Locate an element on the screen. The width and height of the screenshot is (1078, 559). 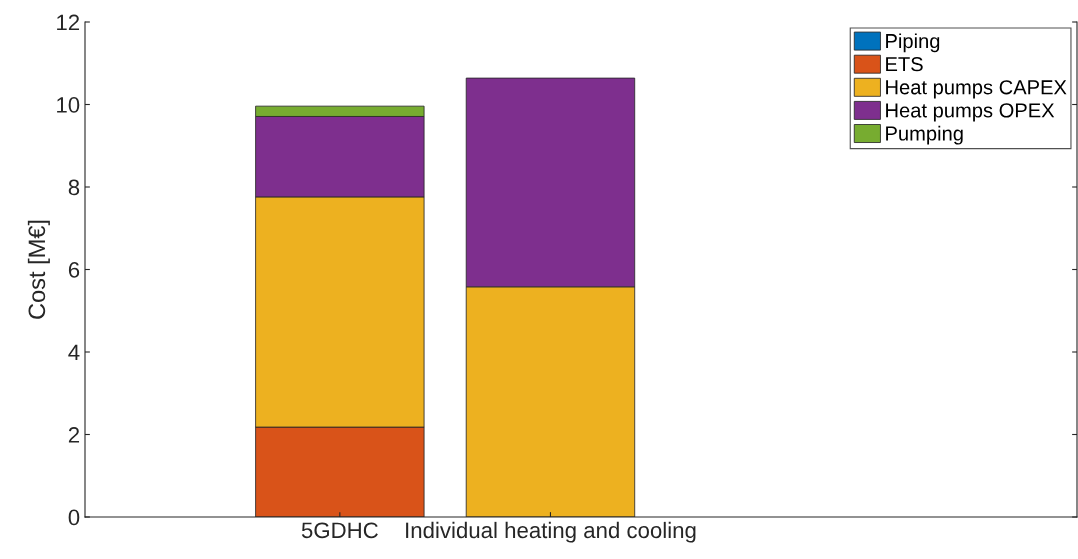
y-tick-label: 4 is located at coordinates (74, 352).